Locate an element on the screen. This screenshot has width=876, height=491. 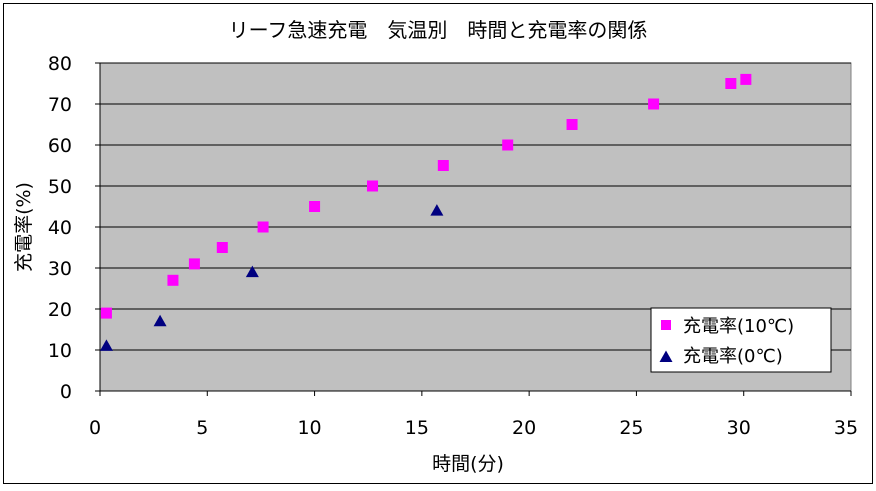
x-tick-label: 15 is located at coordinates (417, 428).